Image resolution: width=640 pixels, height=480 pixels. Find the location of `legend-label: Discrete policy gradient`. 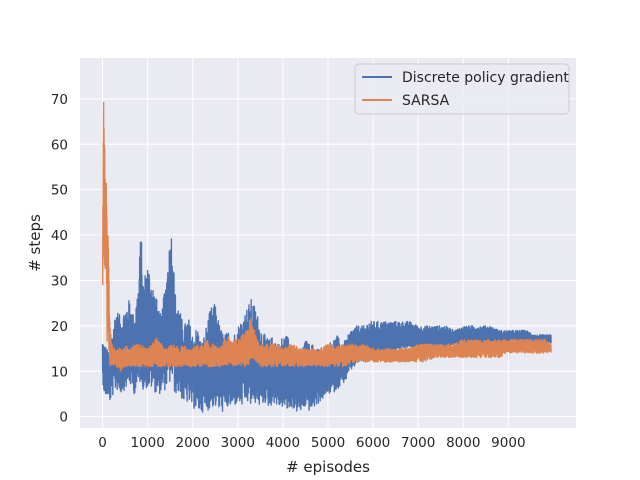

legend-label: Discrete policy gradient is located at coordinates (485, 78).